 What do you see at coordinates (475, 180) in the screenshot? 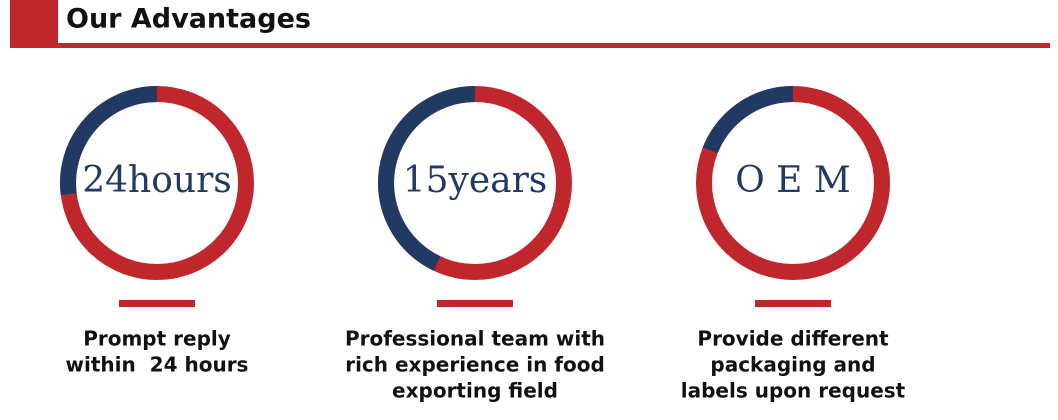
I see `donut-label: 15years` at bounding box center [475, 180].